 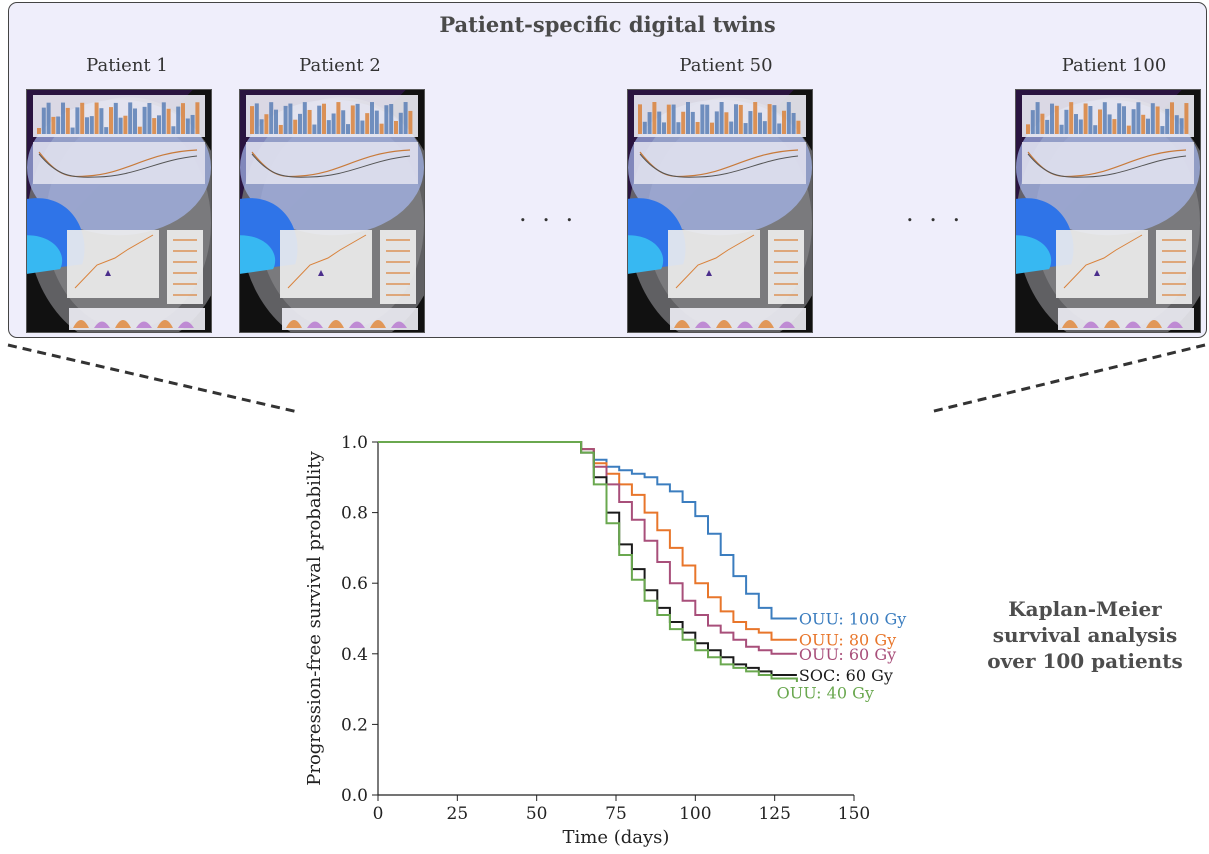 I want to click on y-tick-label: 0.6, so click(x=354, y=584).